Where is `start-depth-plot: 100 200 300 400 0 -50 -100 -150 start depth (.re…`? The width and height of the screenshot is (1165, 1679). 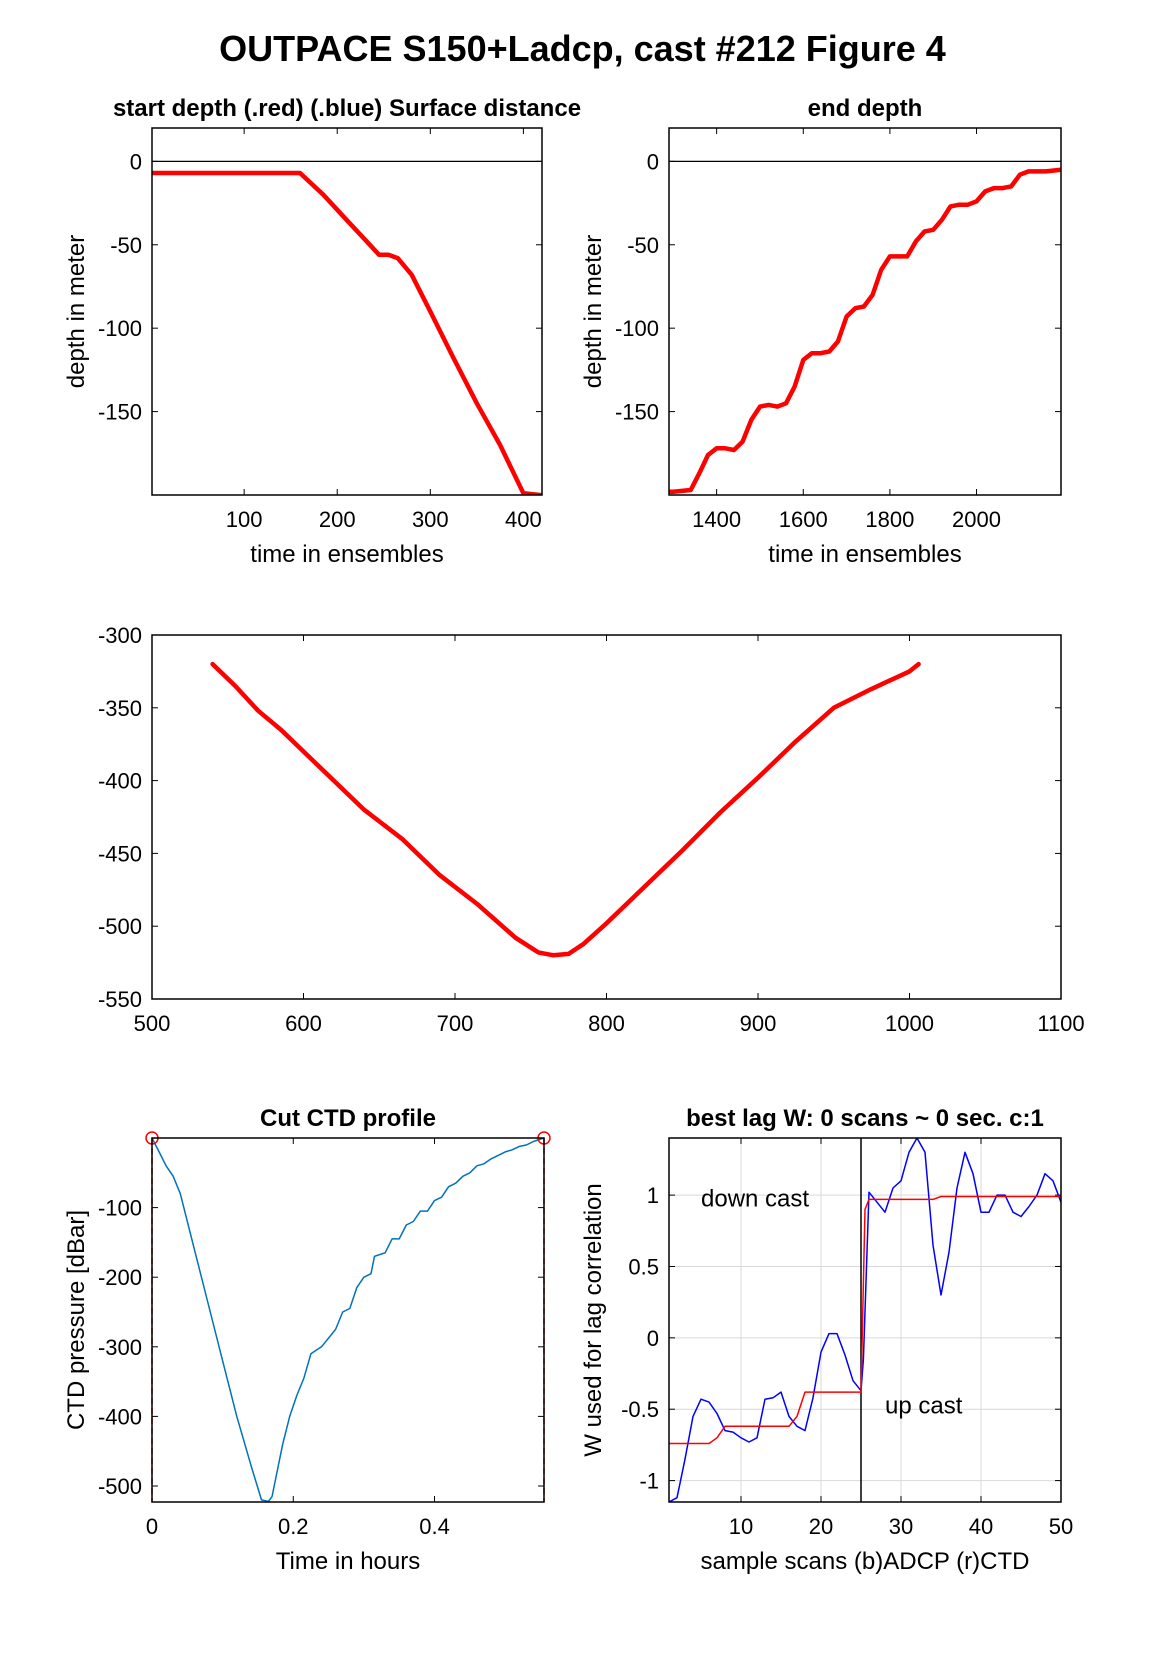 start-depth-plot: 100 200 300 400 0 -50 -100 -150 start depth (.re… is located at coordinates (322, 331).